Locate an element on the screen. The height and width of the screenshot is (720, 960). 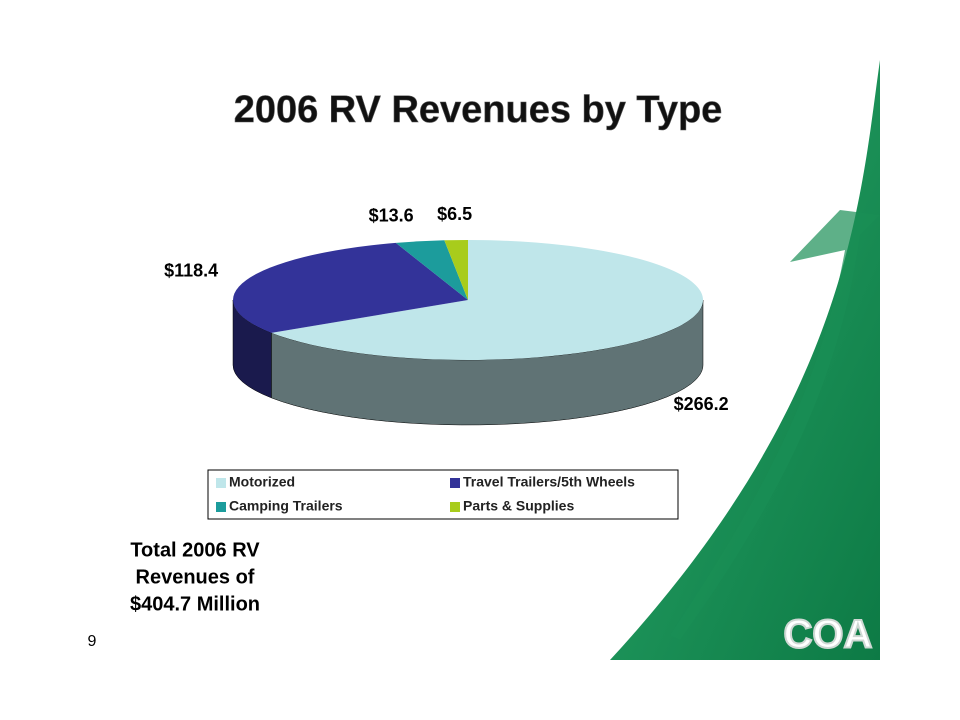
annotation: Revenues of is located at coordinates (195, 577).